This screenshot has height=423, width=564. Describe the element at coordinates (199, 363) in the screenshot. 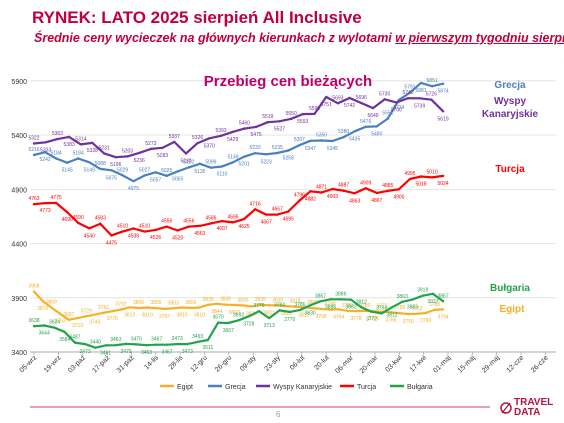

I see `x-tick-label: 12-gru` at that location.